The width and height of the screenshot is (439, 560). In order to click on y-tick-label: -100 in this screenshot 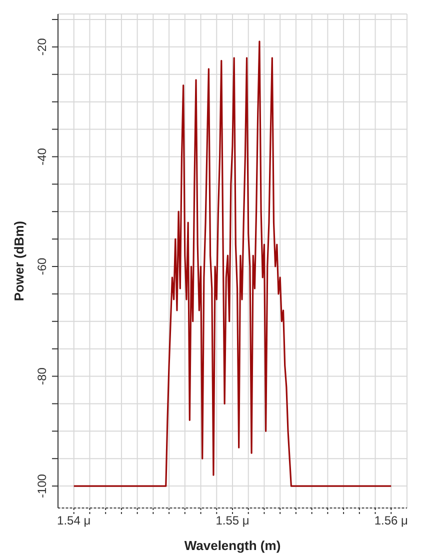, I will do `click(42, 486)`.